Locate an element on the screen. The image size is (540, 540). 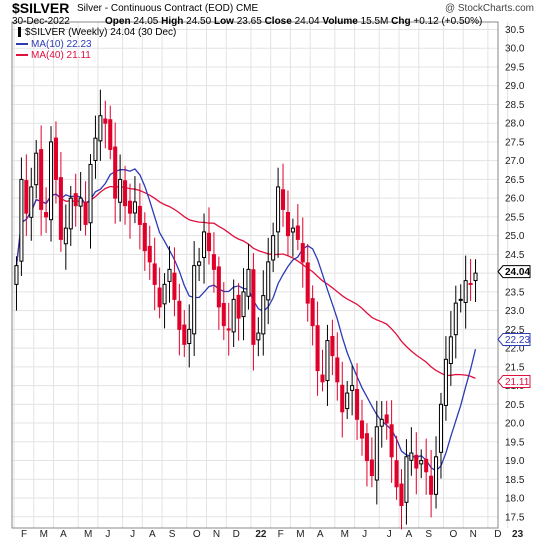
y-tick-label: 26.0 is located at coordinates (515, 199).